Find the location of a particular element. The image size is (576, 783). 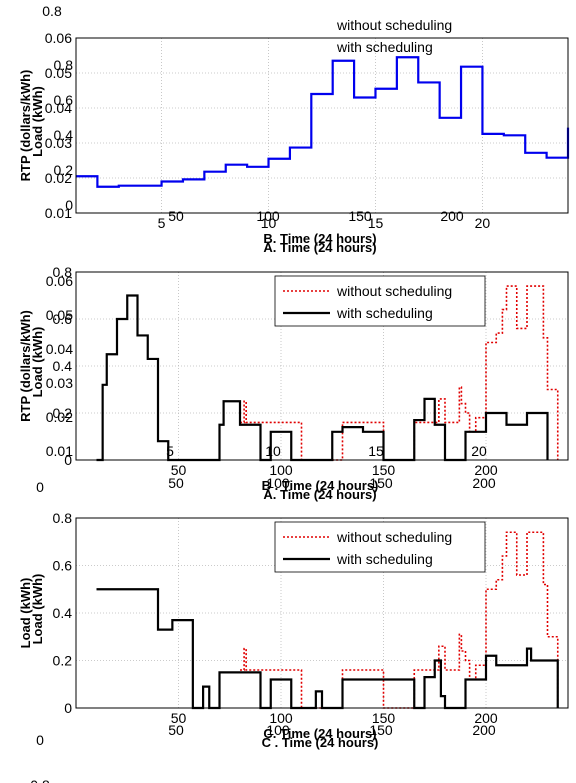

x-axis-label: C . Time (24 hours) is located at coordinates (320, 742).